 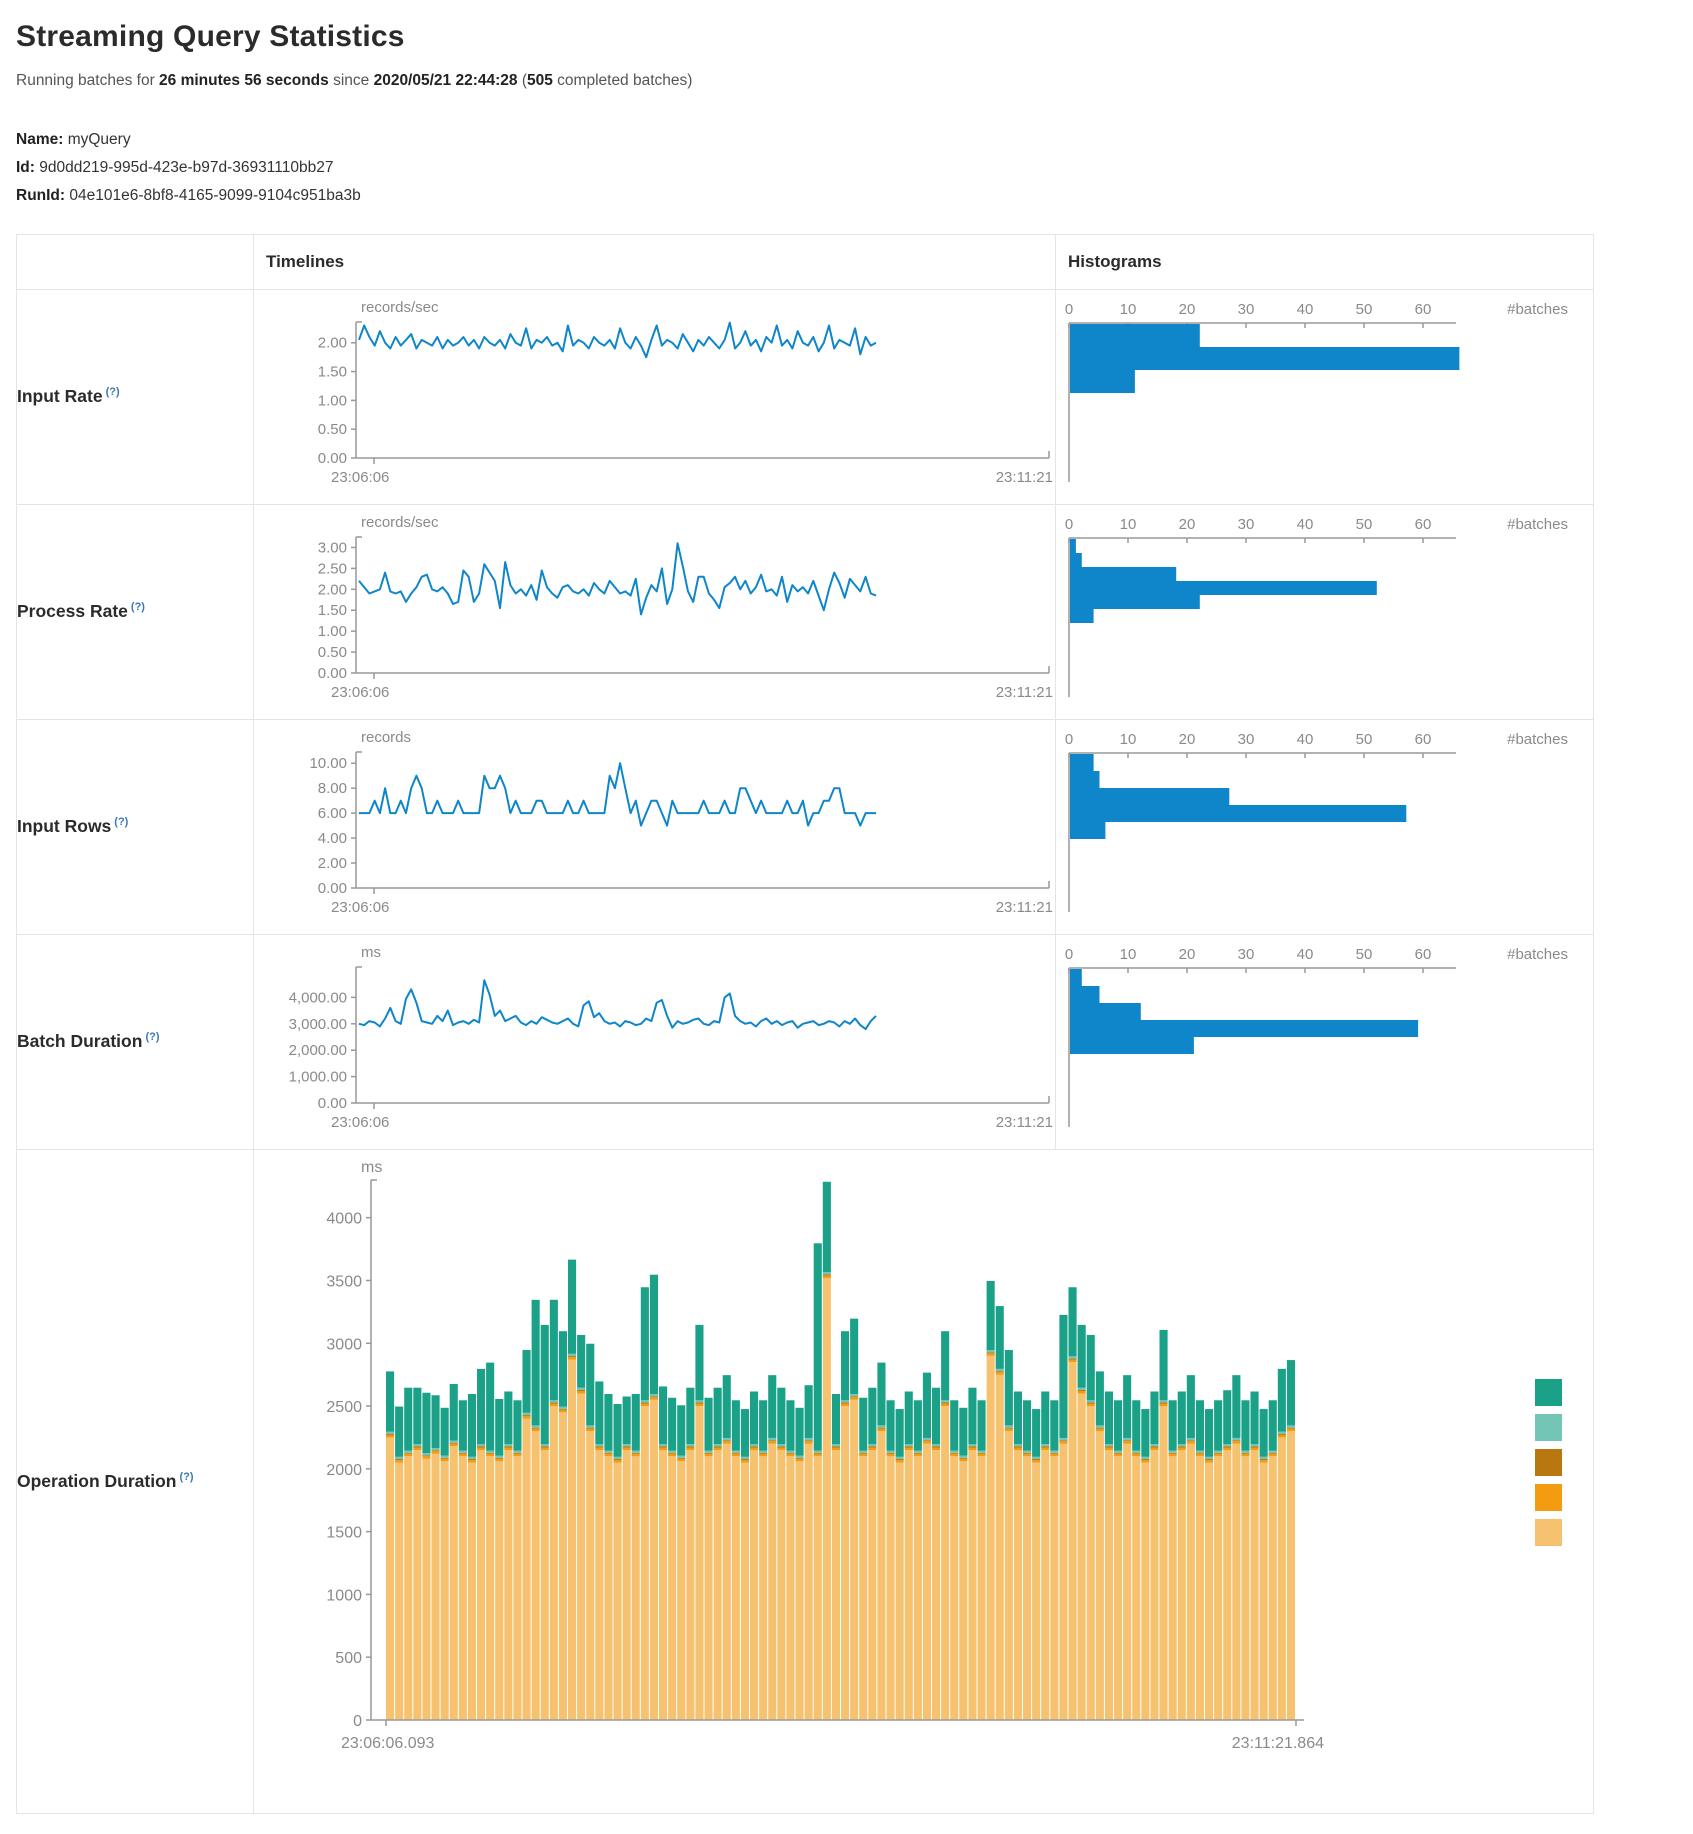 I want to click on table-header-row: Timelines Histograms, so click(x=805, y=261).